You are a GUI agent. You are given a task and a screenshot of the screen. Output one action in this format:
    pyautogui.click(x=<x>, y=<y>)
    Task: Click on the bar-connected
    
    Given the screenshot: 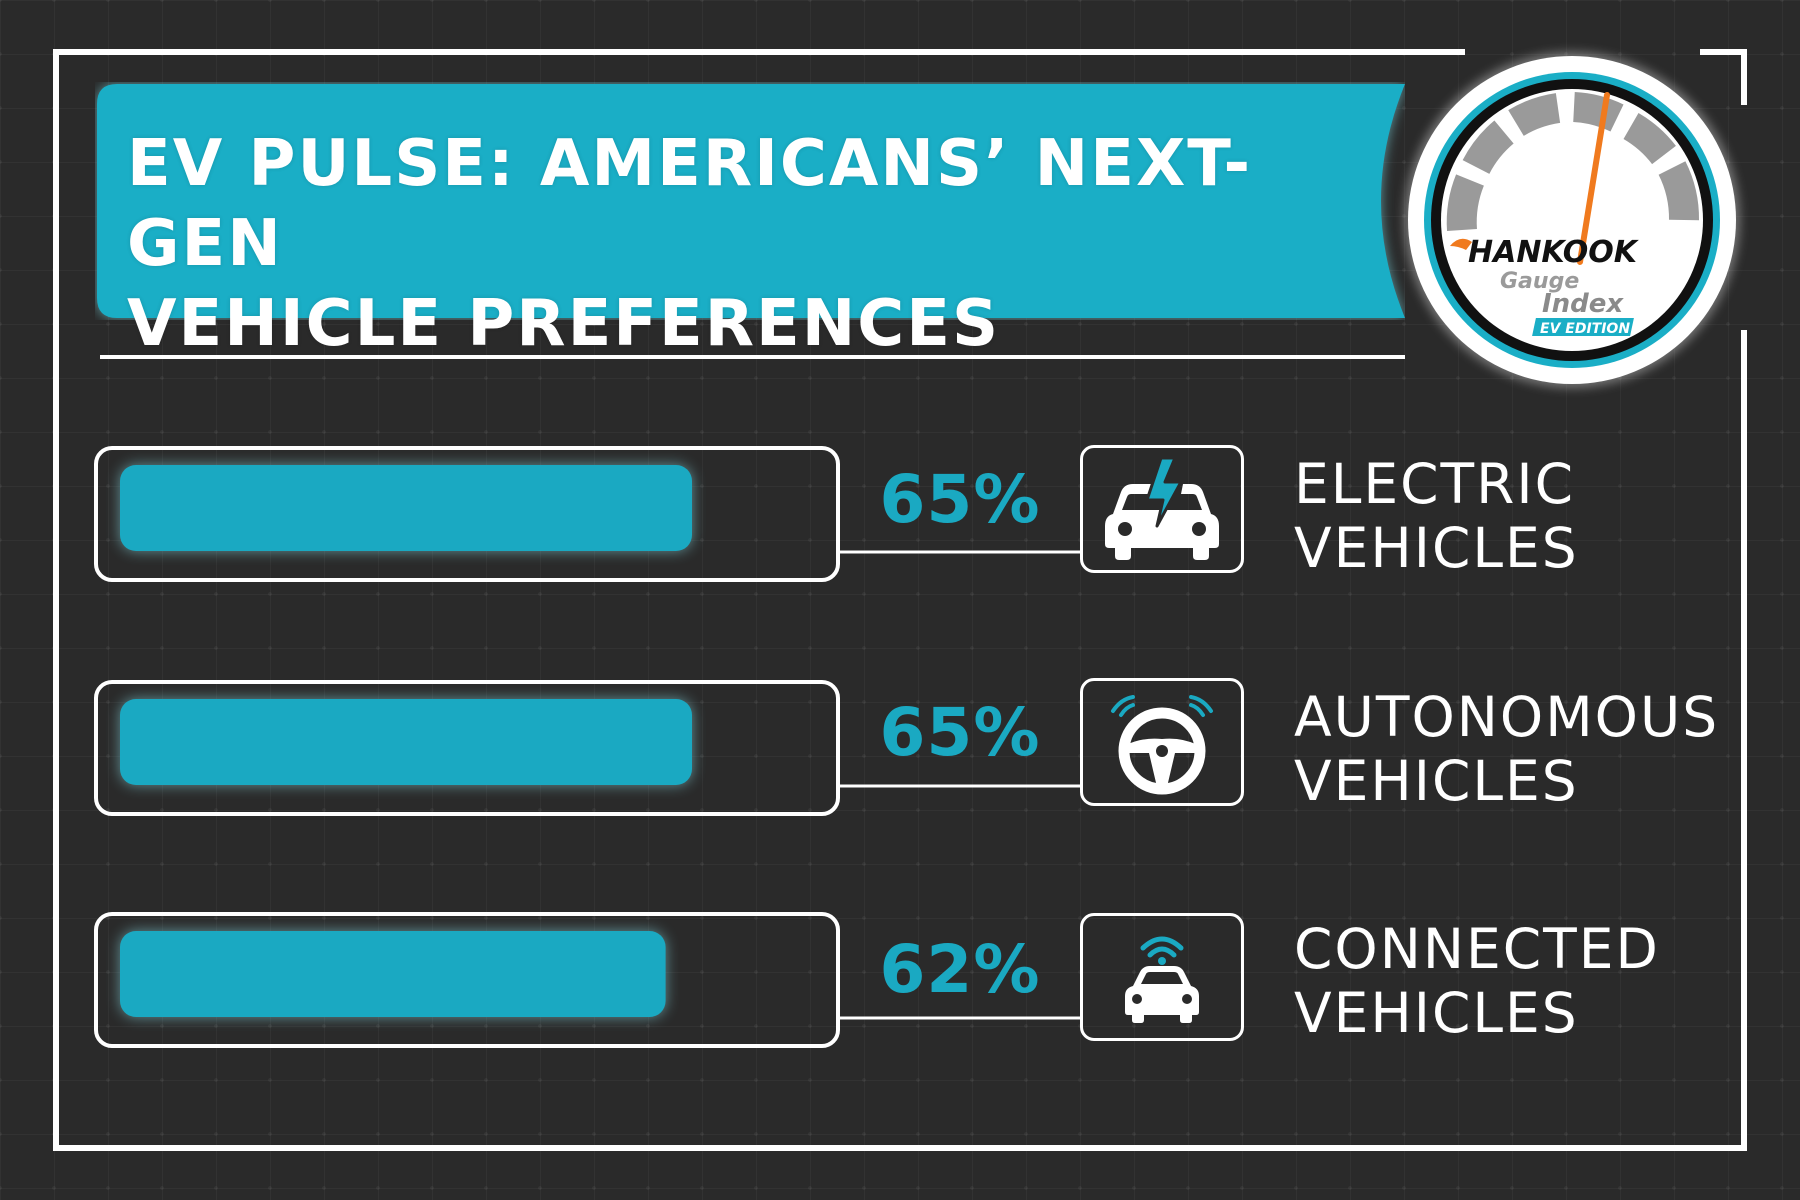 What is the action you would take?
    pyautogui.click(x=393, y=974)
    